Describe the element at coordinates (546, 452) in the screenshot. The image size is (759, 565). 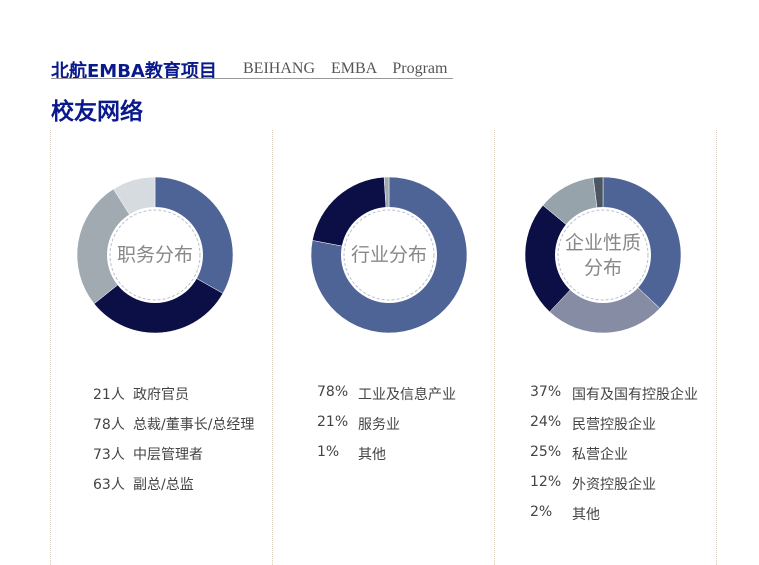
I see `legend-value: 25%` at that location.